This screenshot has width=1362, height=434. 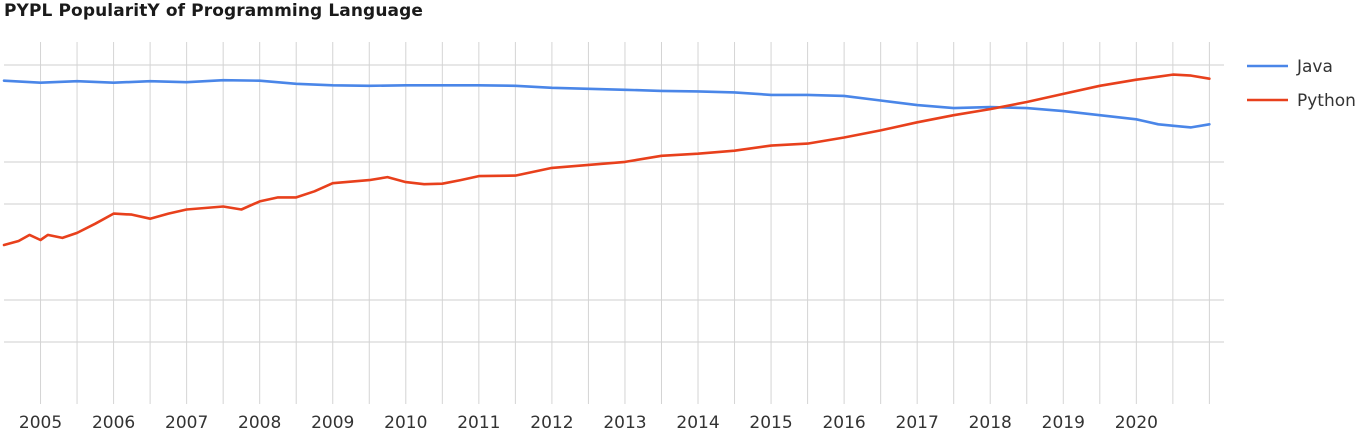 What do you see at coordinates (1136, 423) in the screenshot?
I see `x-tick-label: 2020` at bounding box center [1136, 423].